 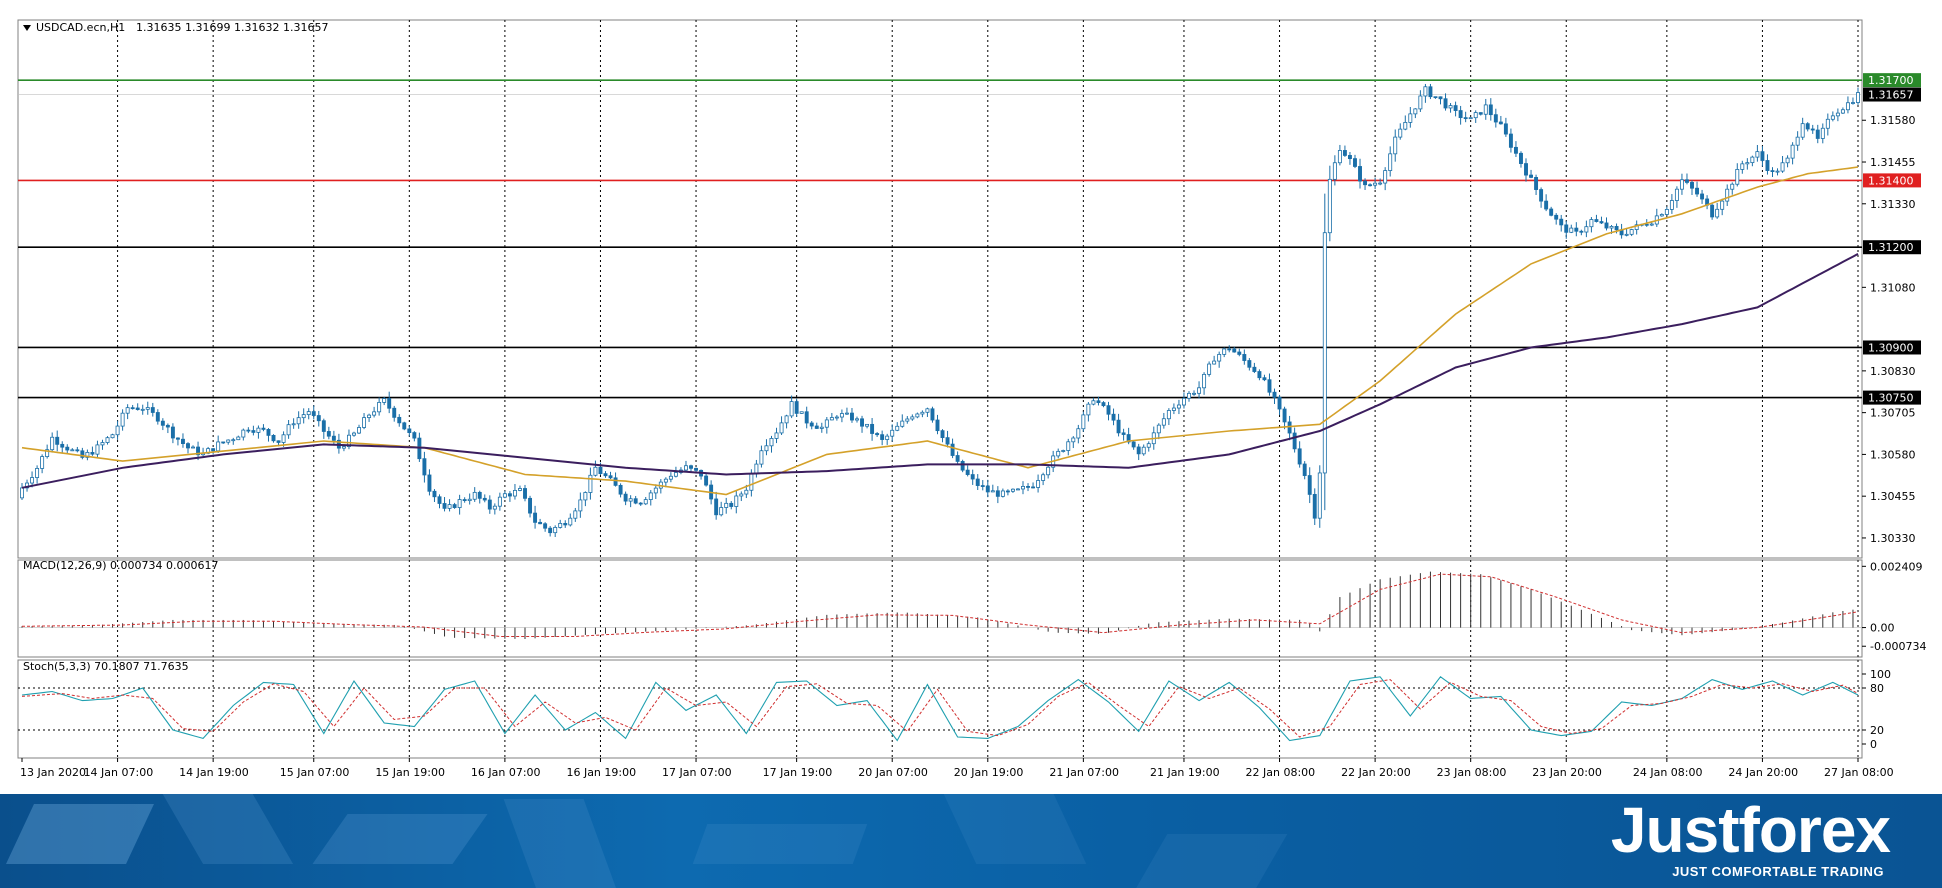 I want to click on macd-tick-label: -0.000734, so click(x=1898, y=646).